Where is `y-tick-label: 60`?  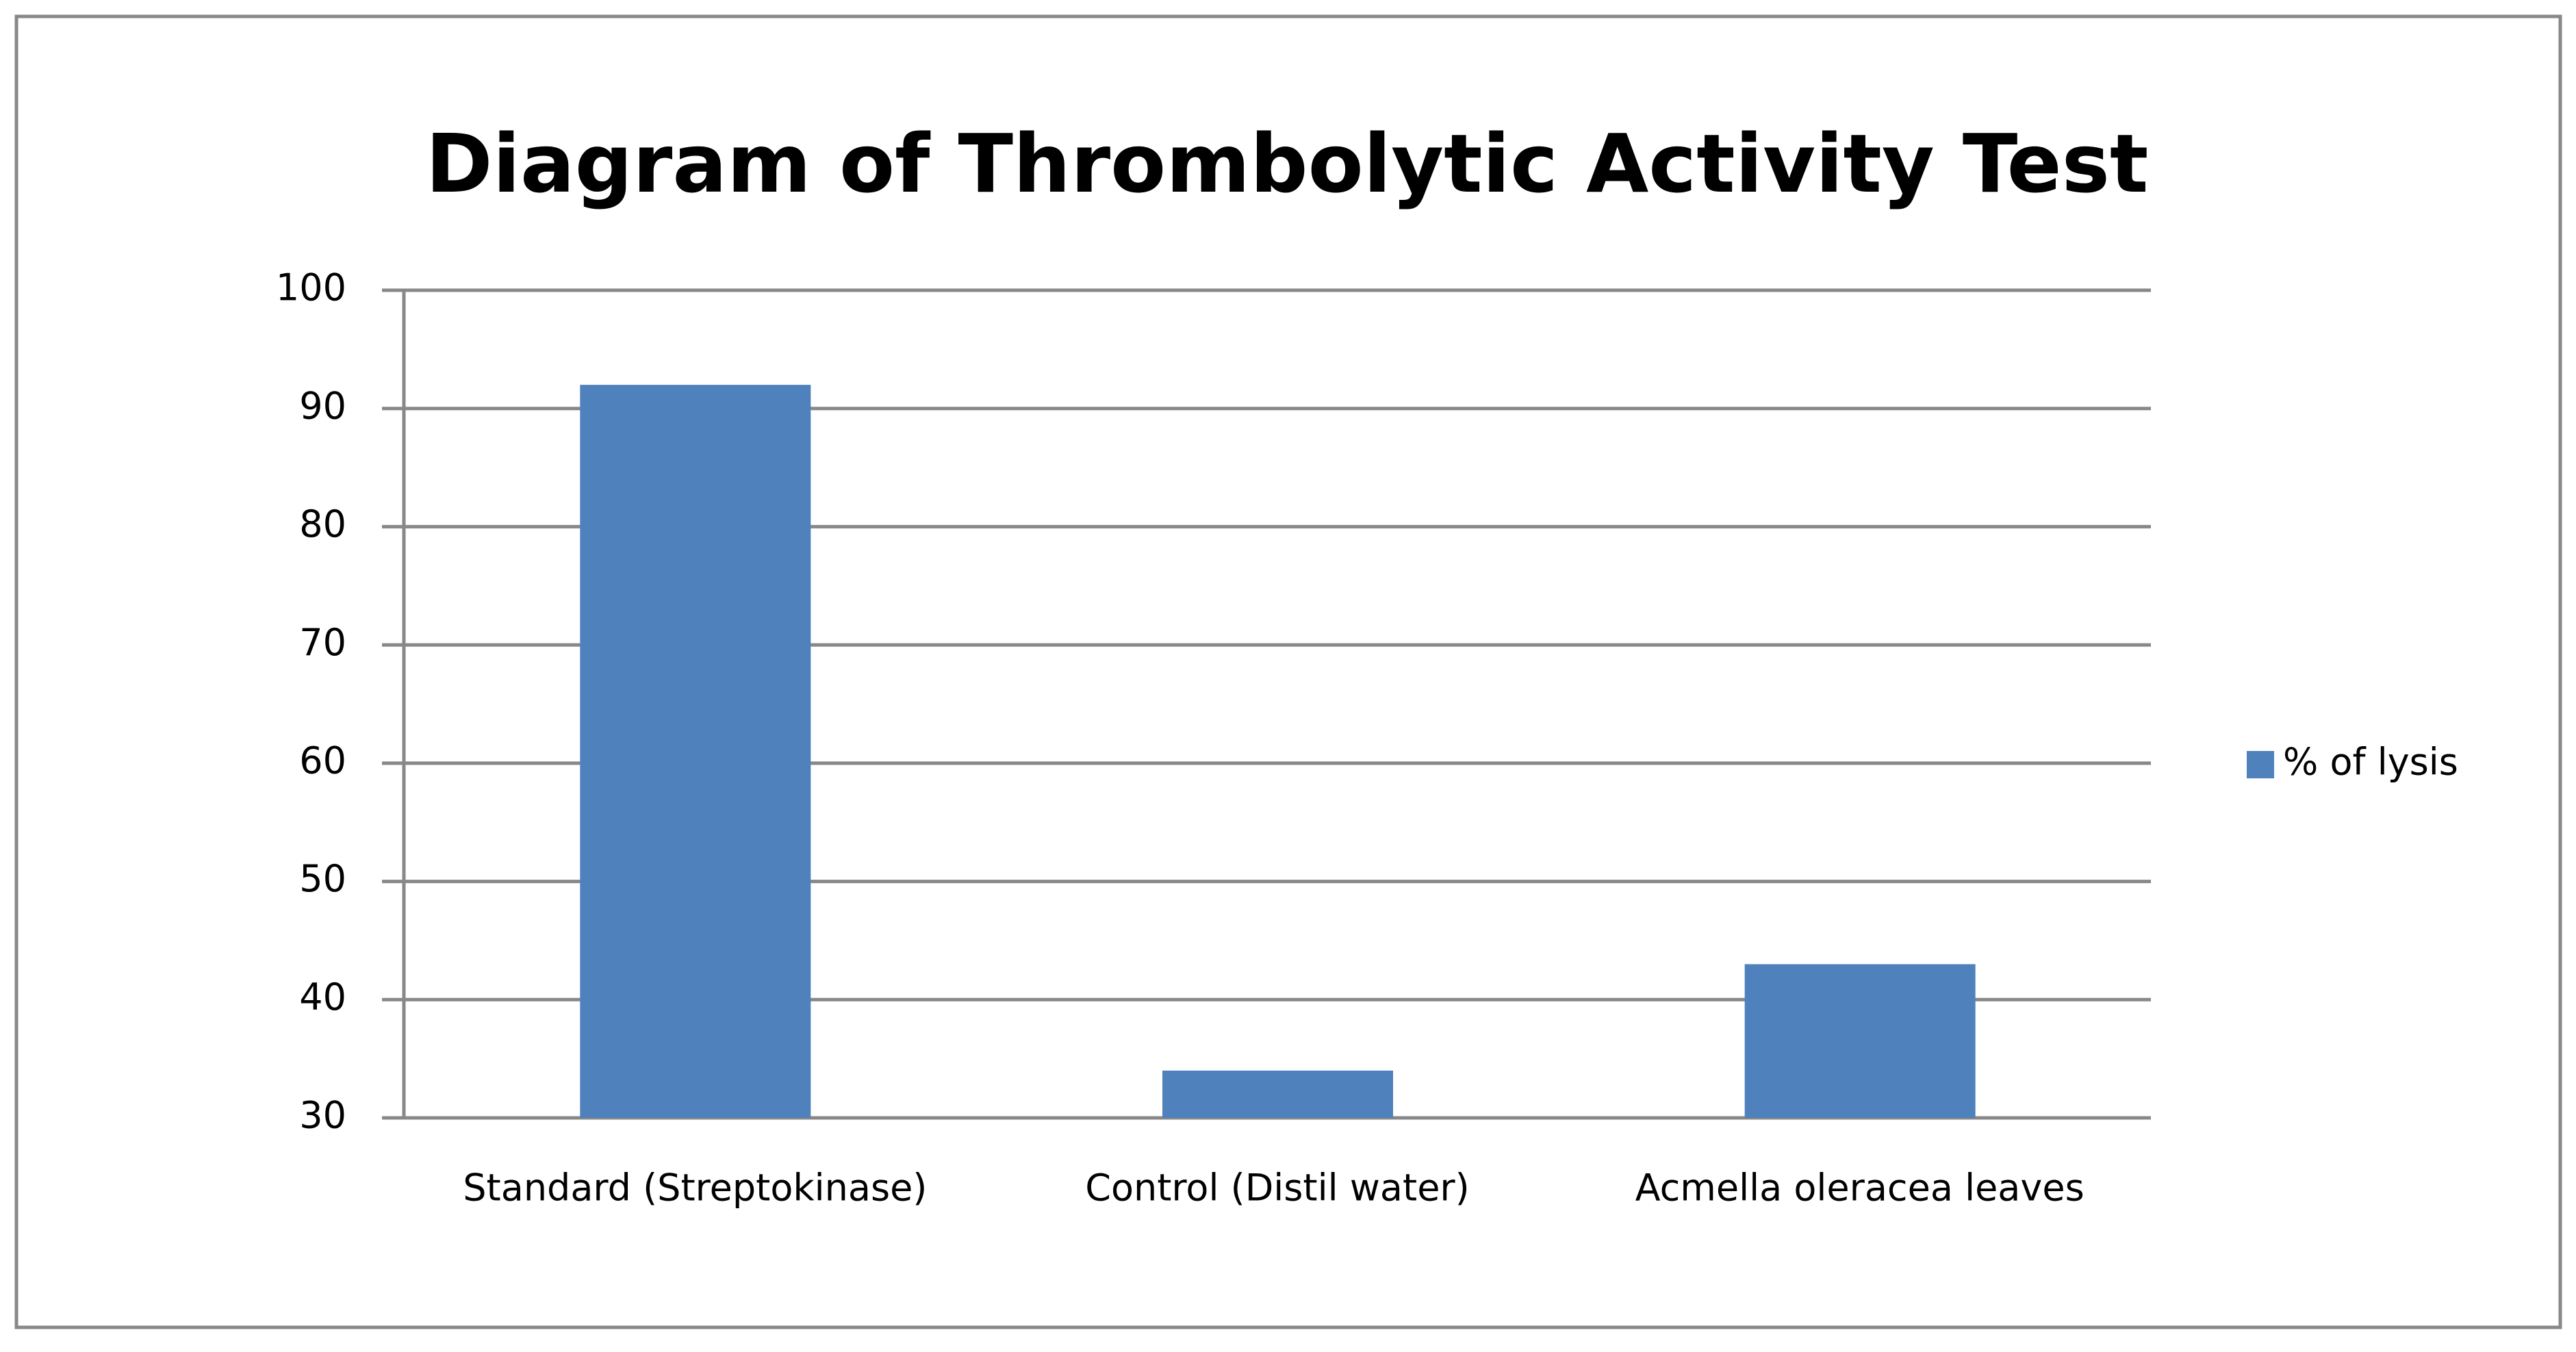
y-tick-label: 60 is located at coordinates (322, 760).